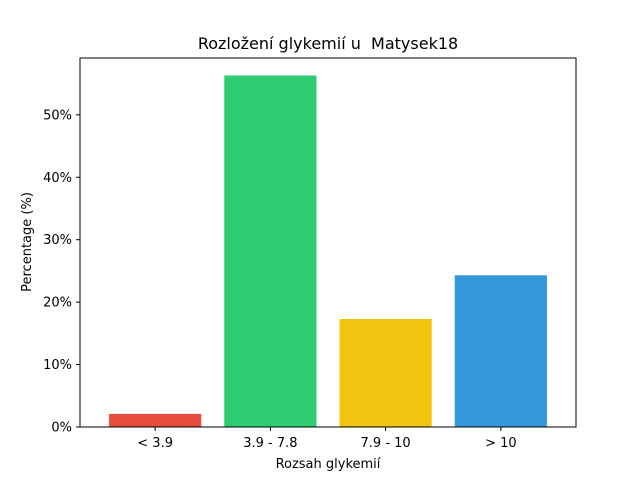  What do you see at coordinates (57, 178) in the screenshot?
I see `y-tick-label: 40%` at bounding box center [57, 178].